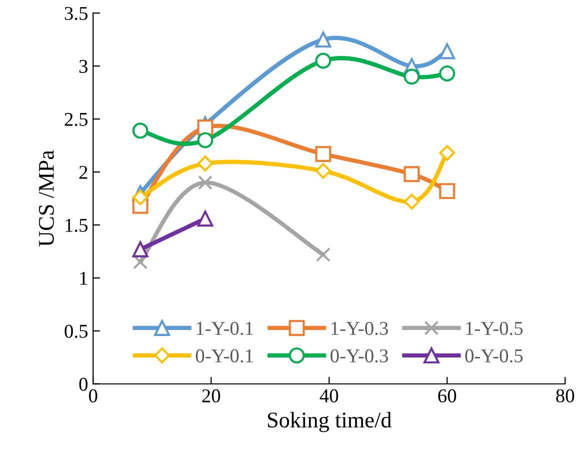 The height and width of the screenshot is (467, 582). I want to click on y-axis-title: UCS /MPa, so click(46, 198).